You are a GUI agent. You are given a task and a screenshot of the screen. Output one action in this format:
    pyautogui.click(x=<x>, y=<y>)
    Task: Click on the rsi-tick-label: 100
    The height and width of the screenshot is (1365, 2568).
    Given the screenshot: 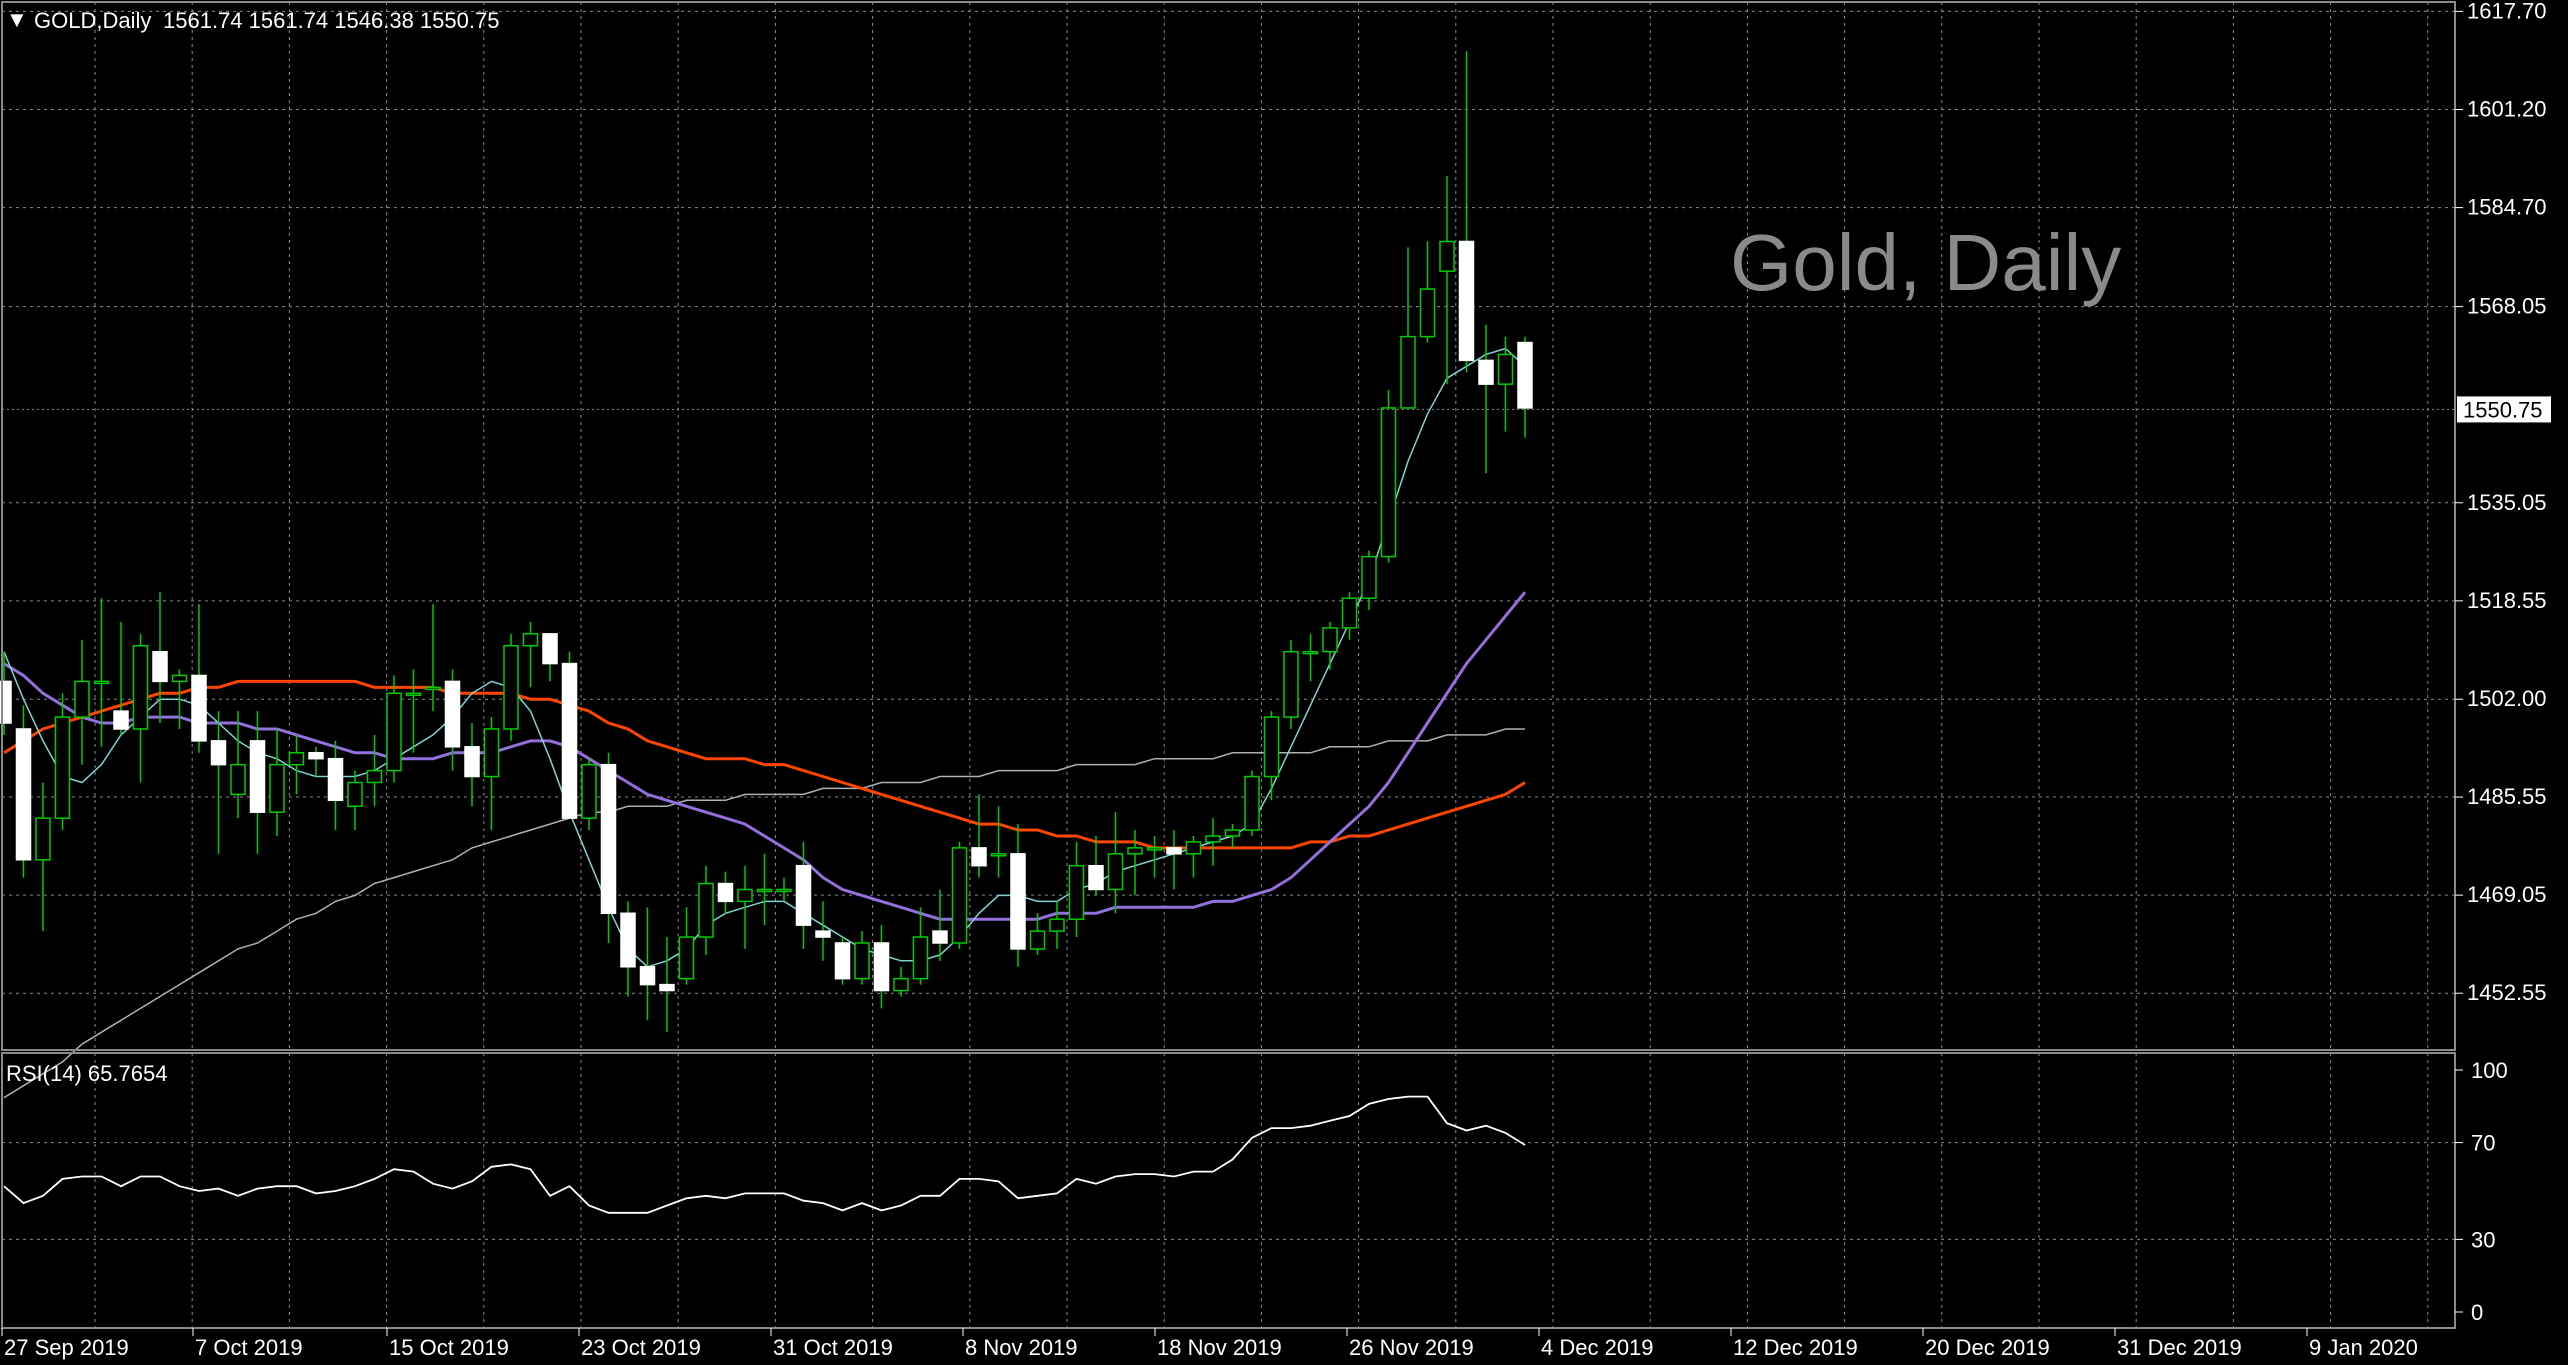 What is the action you would take?
    pyautogui.click(x=2489, y=1070)
    